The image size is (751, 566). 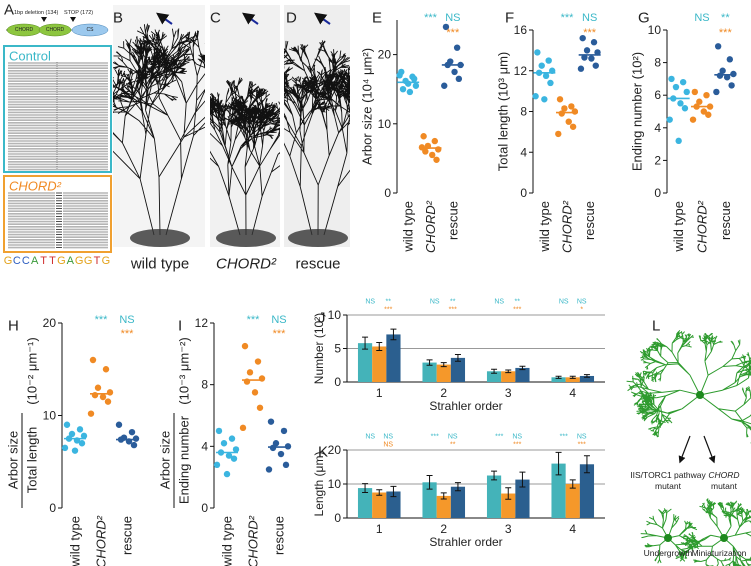 What do you see at coordinates (319, 484) in the screenshot?
I see `y-axis-label: Length (μm)` at bounding box center [319, 484].